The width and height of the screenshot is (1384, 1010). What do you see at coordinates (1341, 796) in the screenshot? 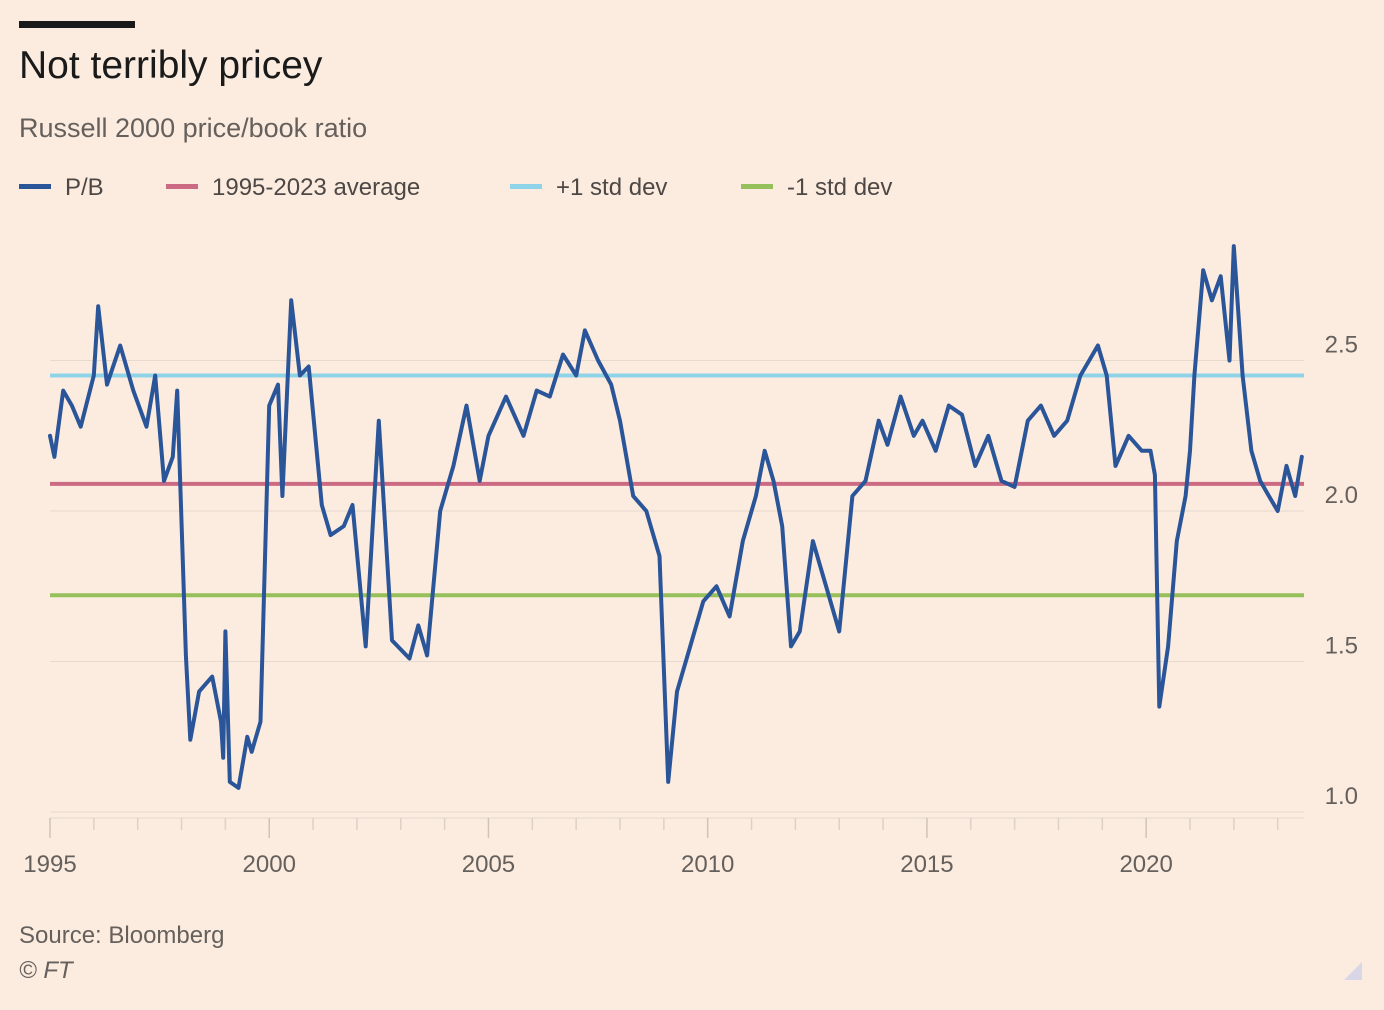
I see `y-tick-label: 1.0` at bounding box center [1341, 796].